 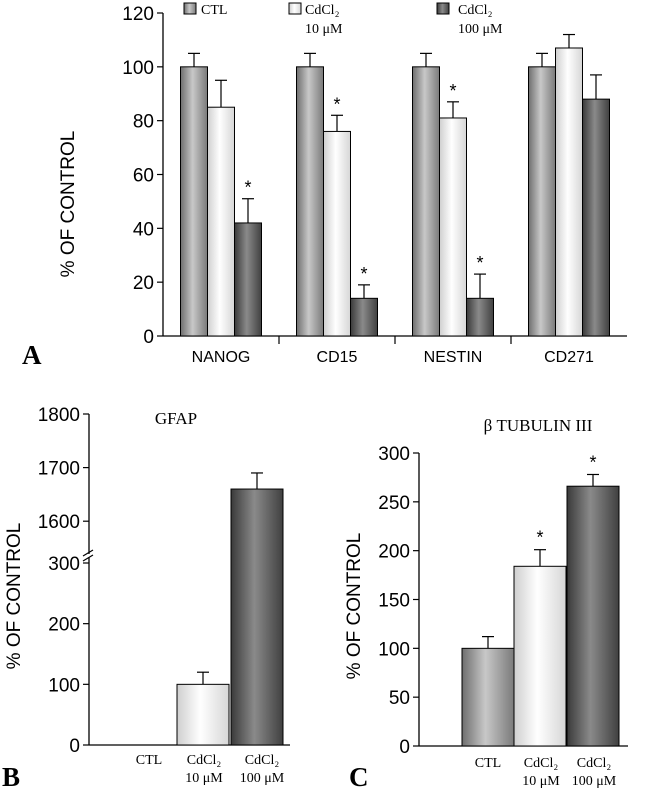 I want to click on panel-a-xtick-label: CD15, so click(x=337, y=357).